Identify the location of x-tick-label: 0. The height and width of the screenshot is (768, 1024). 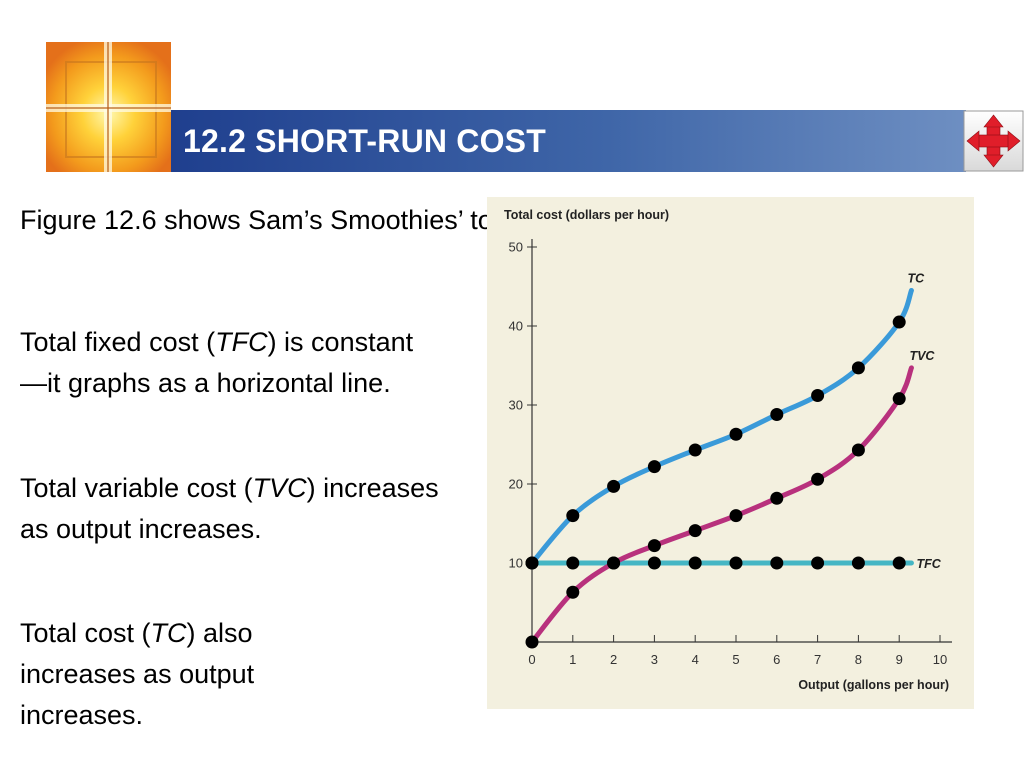
(531, 659).